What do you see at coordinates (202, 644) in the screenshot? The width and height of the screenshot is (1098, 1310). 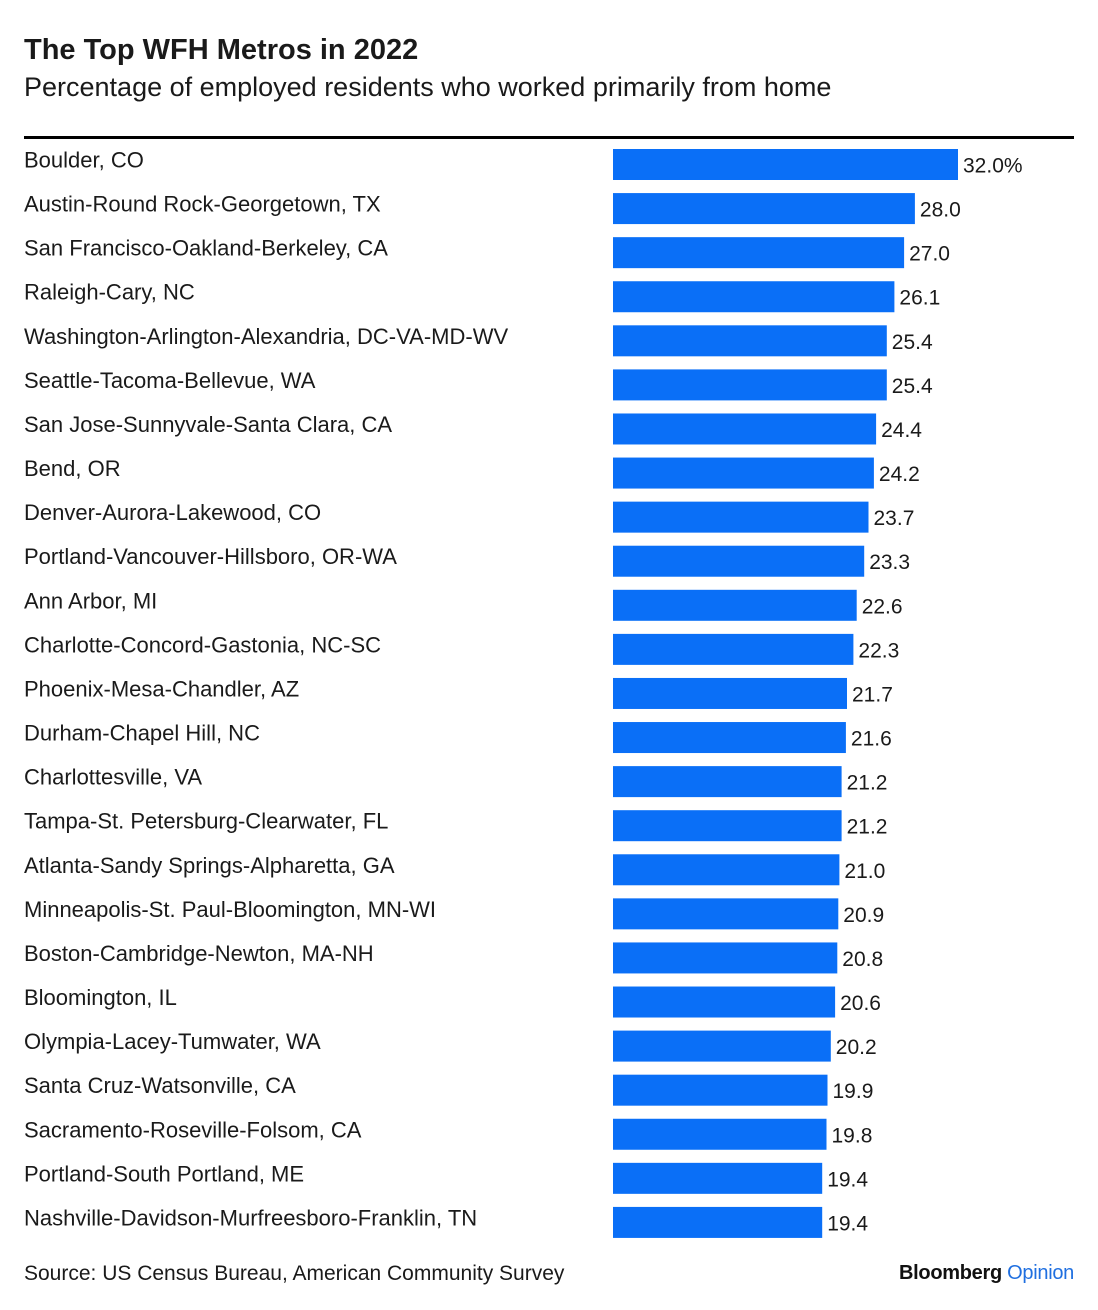 I see `category-label: Charlotte-Concord-Gastonia, NC-SC` at bounding box center [202, 644].